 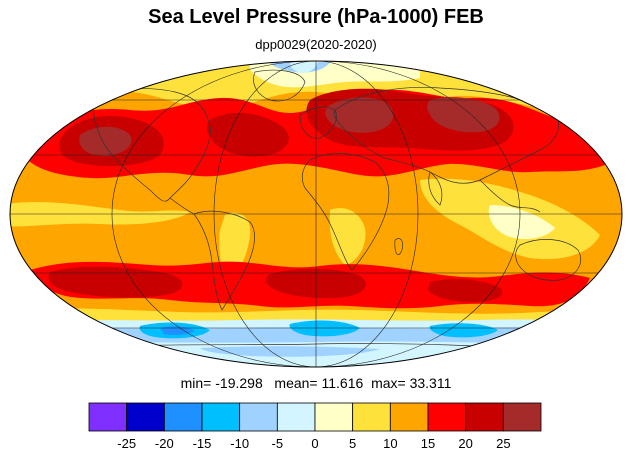 I want to click on coast-madagascar, so click(x=398, y=246).